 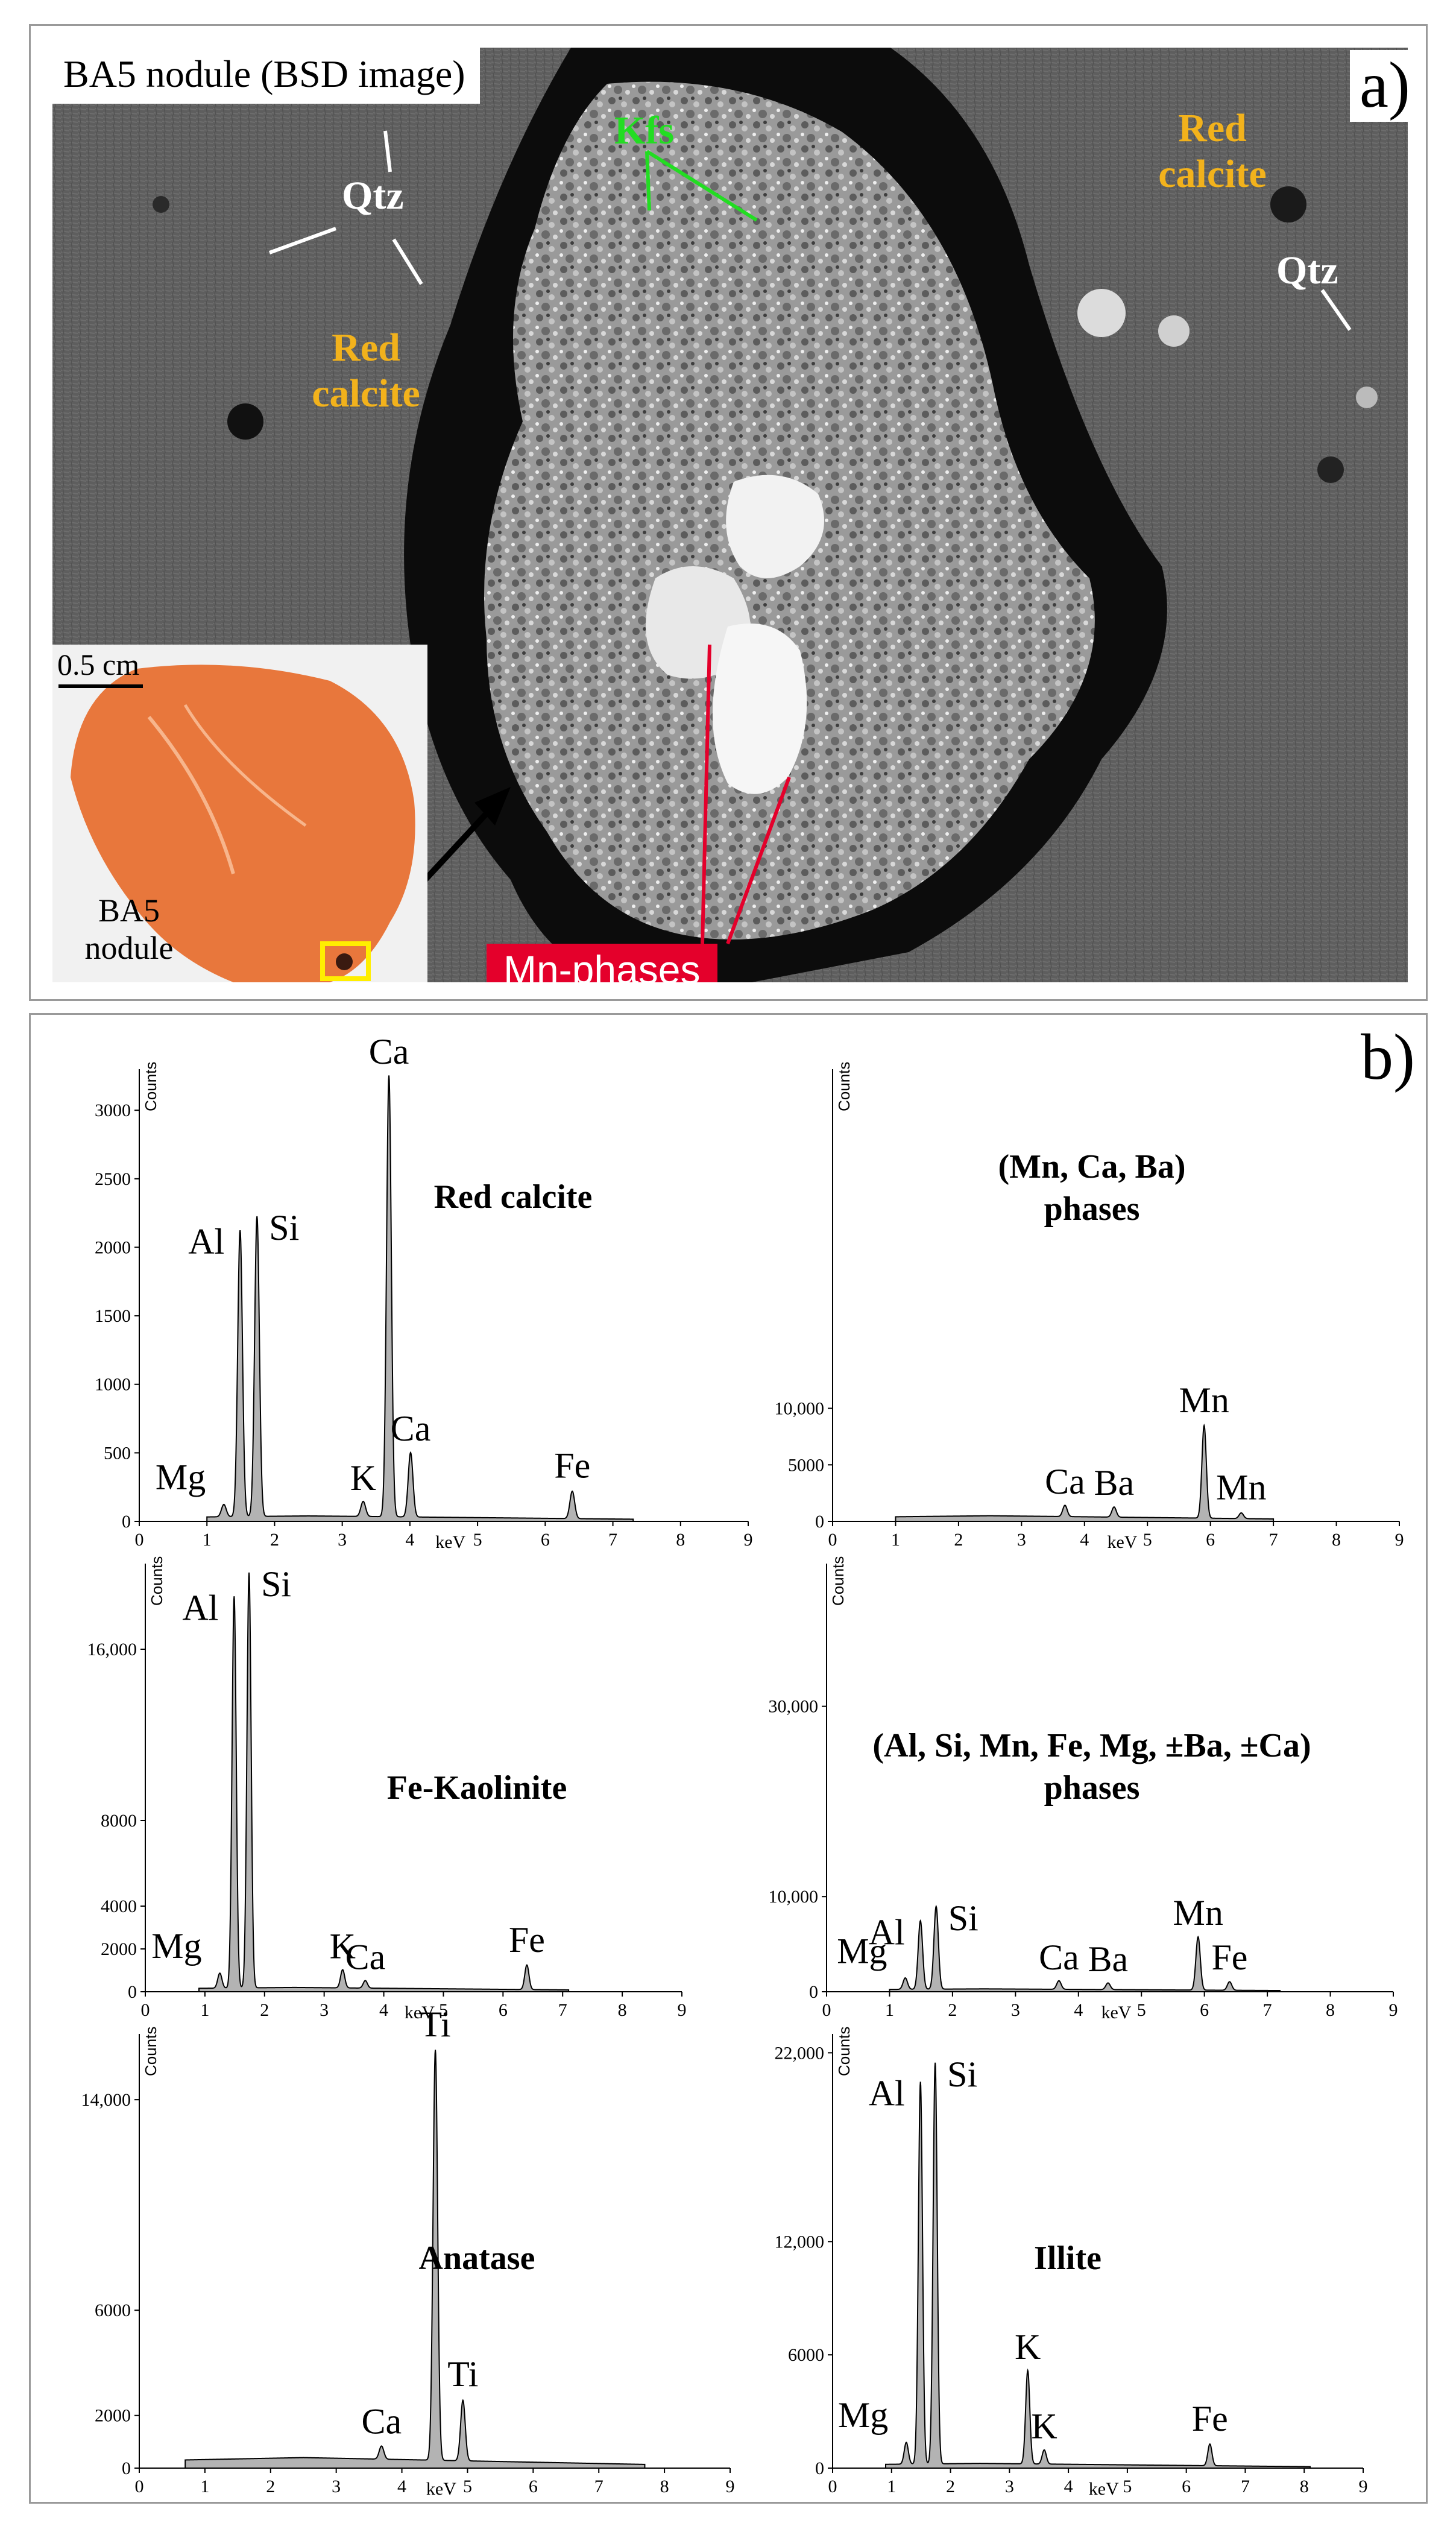 I want to click on kfs-pointer, so click(x=648, y=181).